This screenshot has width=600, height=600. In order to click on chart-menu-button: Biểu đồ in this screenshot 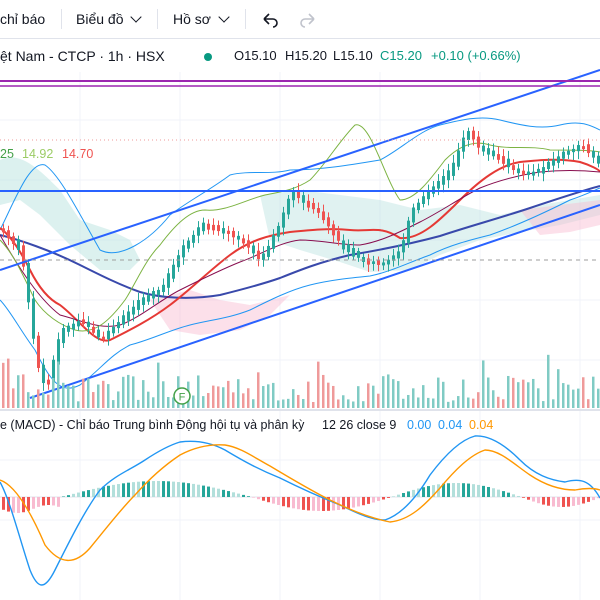, I will do `click(109, 19)`.